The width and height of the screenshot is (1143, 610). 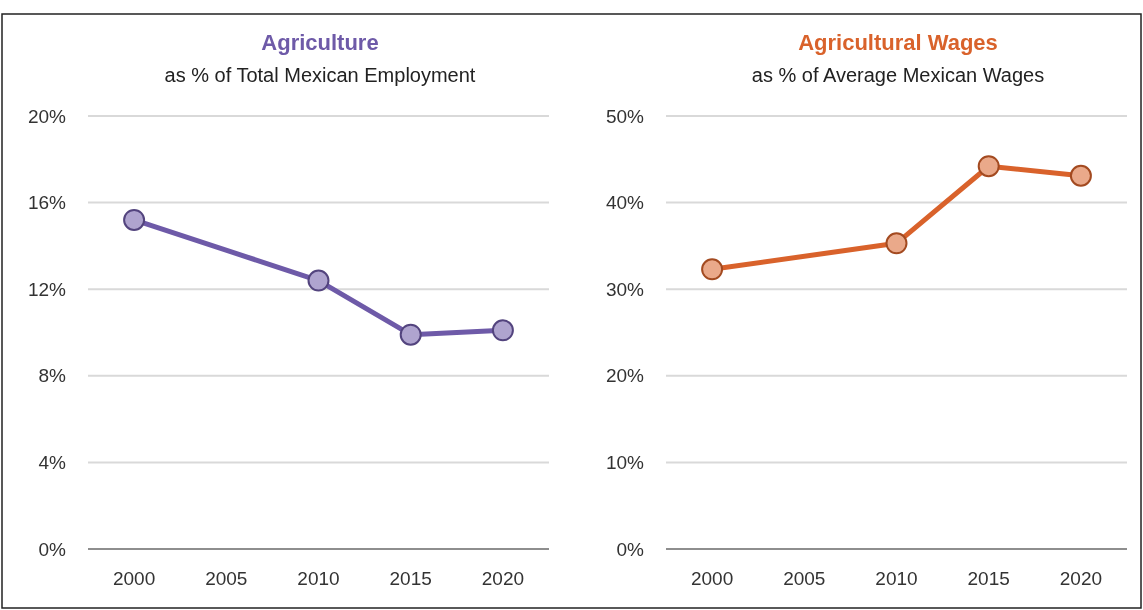 I want to click on y-tick-label: 50%, so click(x=625, y=116).